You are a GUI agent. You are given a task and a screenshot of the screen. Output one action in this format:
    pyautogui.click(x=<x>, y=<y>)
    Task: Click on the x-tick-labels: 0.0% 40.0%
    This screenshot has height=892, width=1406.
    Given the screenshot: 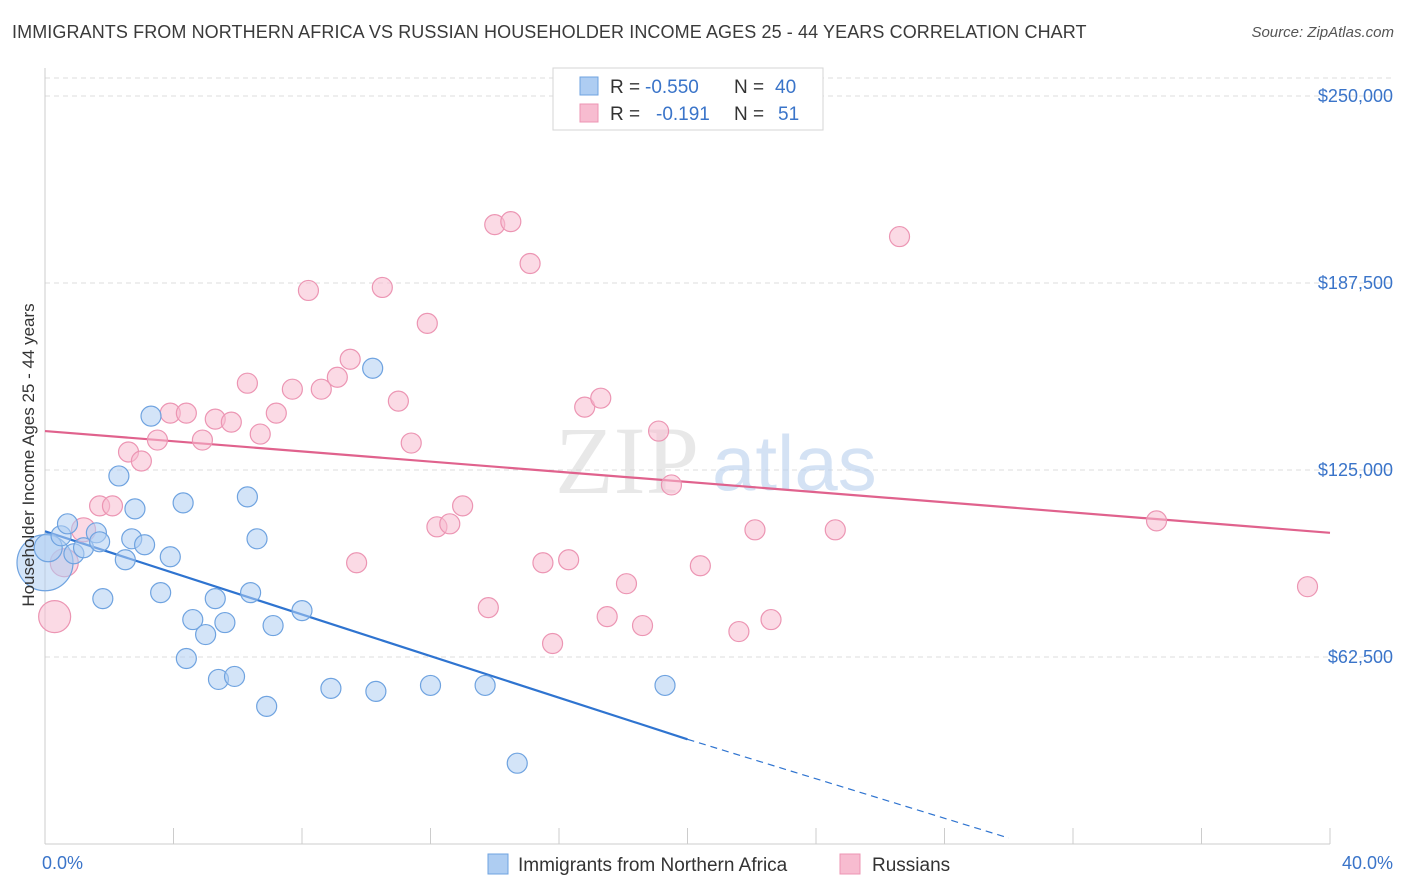 What is the action you would take?
    pyautogui.click(x=717, y=863)
    